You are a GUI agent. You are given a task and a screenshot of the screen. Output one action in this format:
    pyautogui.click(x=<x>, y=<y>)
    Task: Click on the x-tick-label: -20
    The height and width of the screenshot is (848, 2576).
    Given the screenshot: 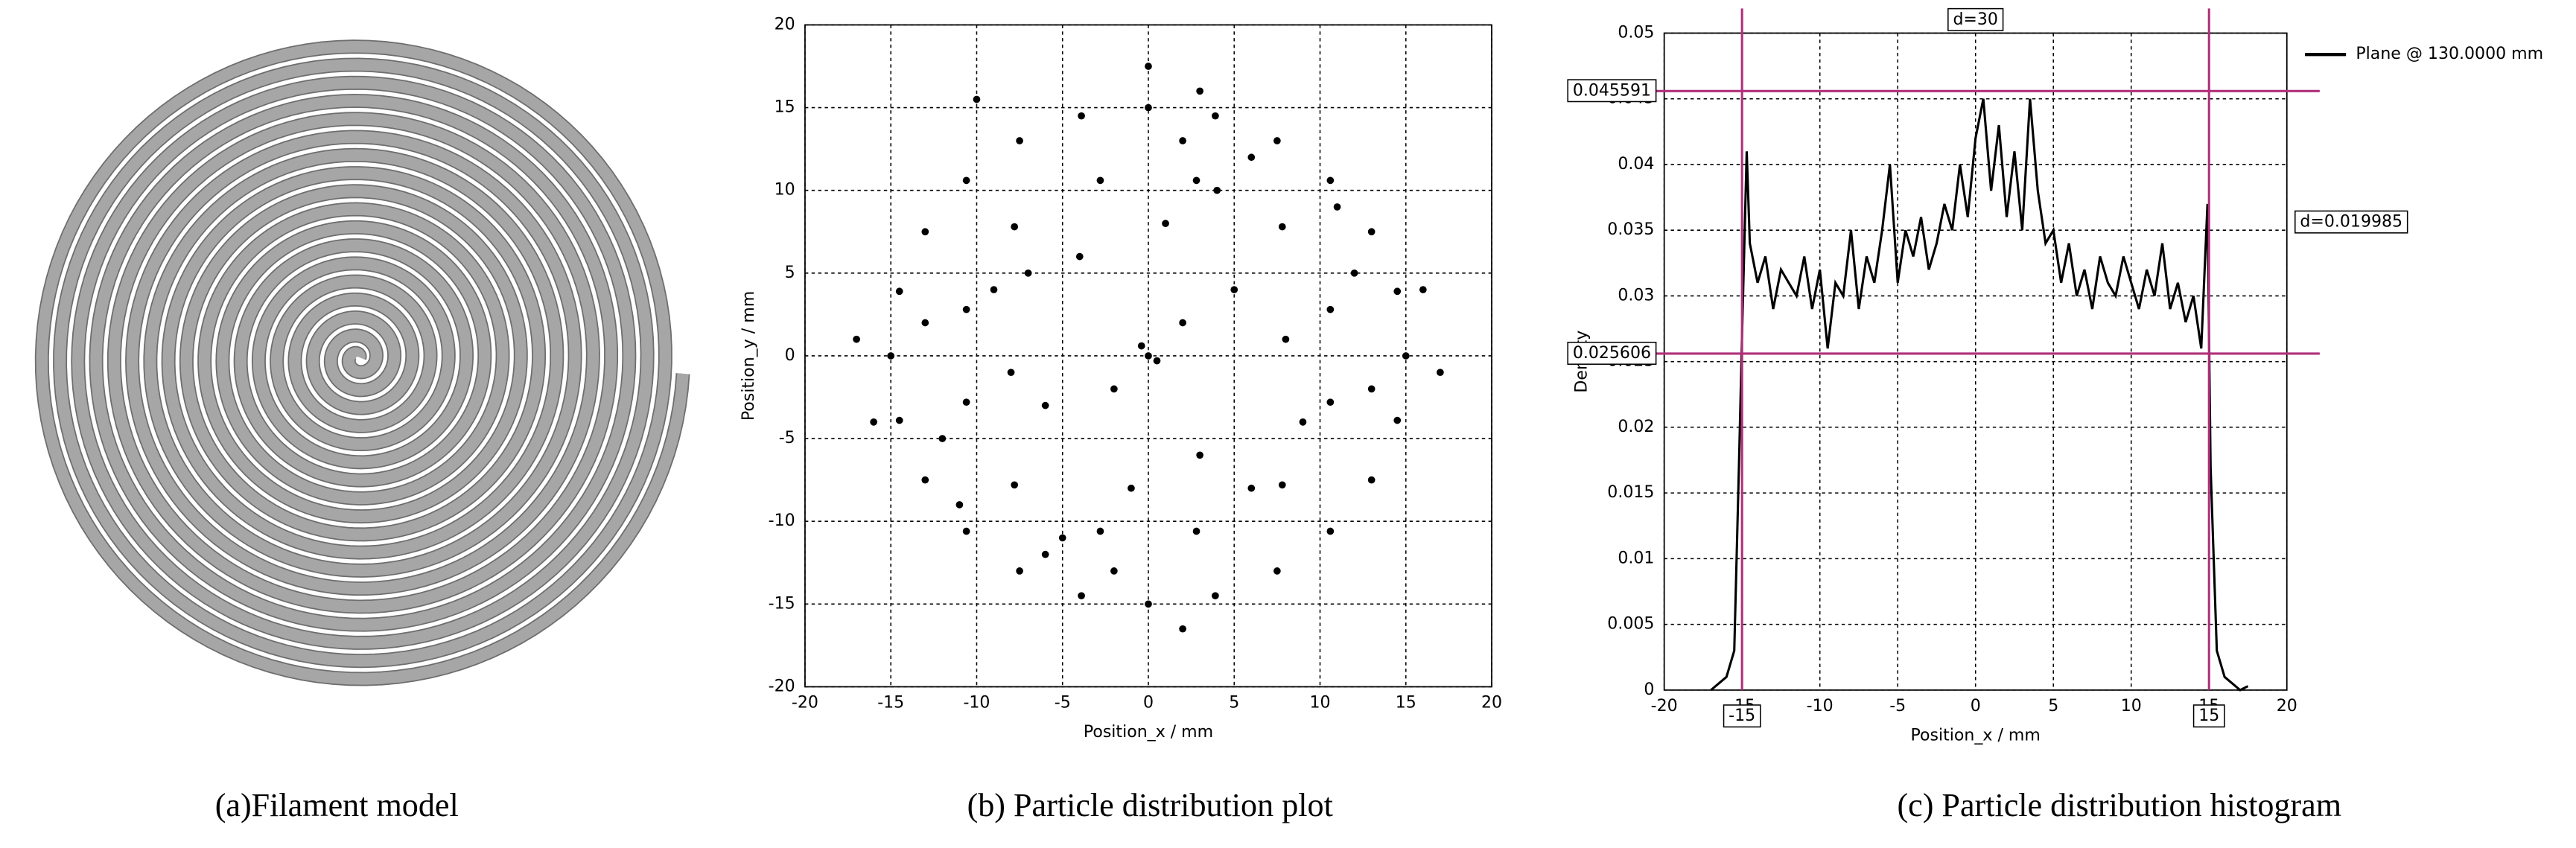 What is the action you would take?
    pyautogui.click(x=805, y=703)
    